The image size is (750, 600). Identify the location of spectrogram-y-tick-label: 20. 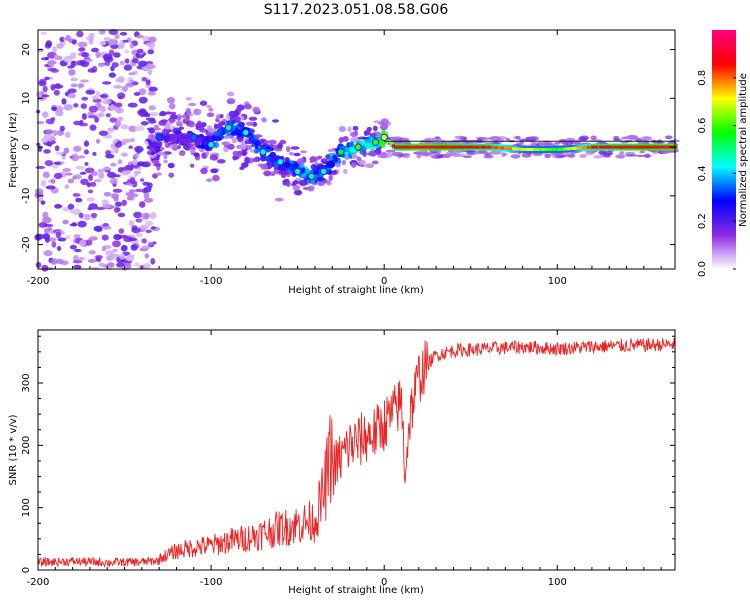
(26, 49).